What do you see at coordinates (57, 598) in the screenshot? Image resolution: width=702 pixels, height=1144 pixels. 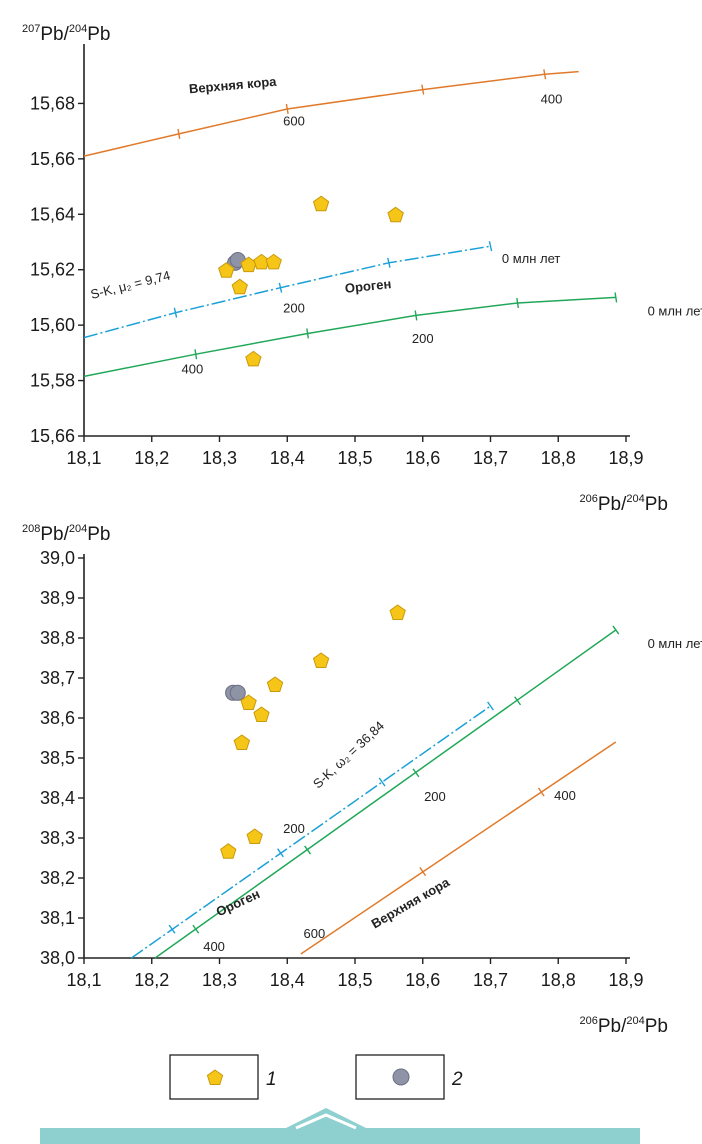 I see `y-tick-label: 38,9` at bounding box center [57, 598].